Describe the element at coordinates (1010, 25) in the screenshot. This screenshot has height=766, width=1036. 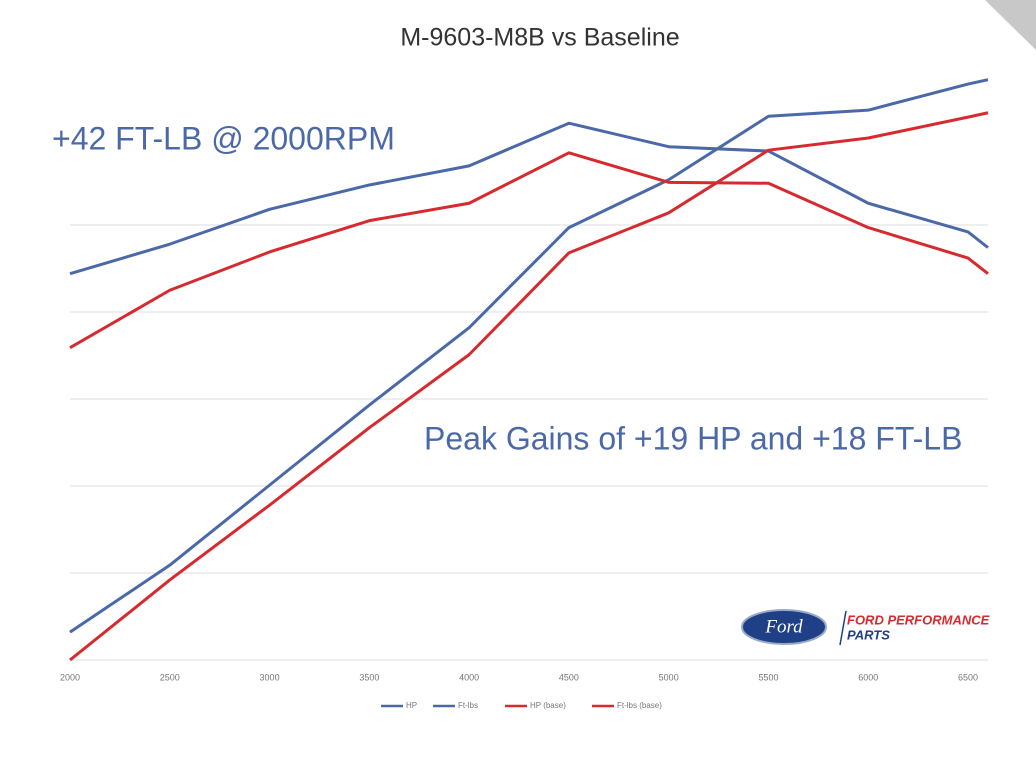
I see `corner-fold` at that location.